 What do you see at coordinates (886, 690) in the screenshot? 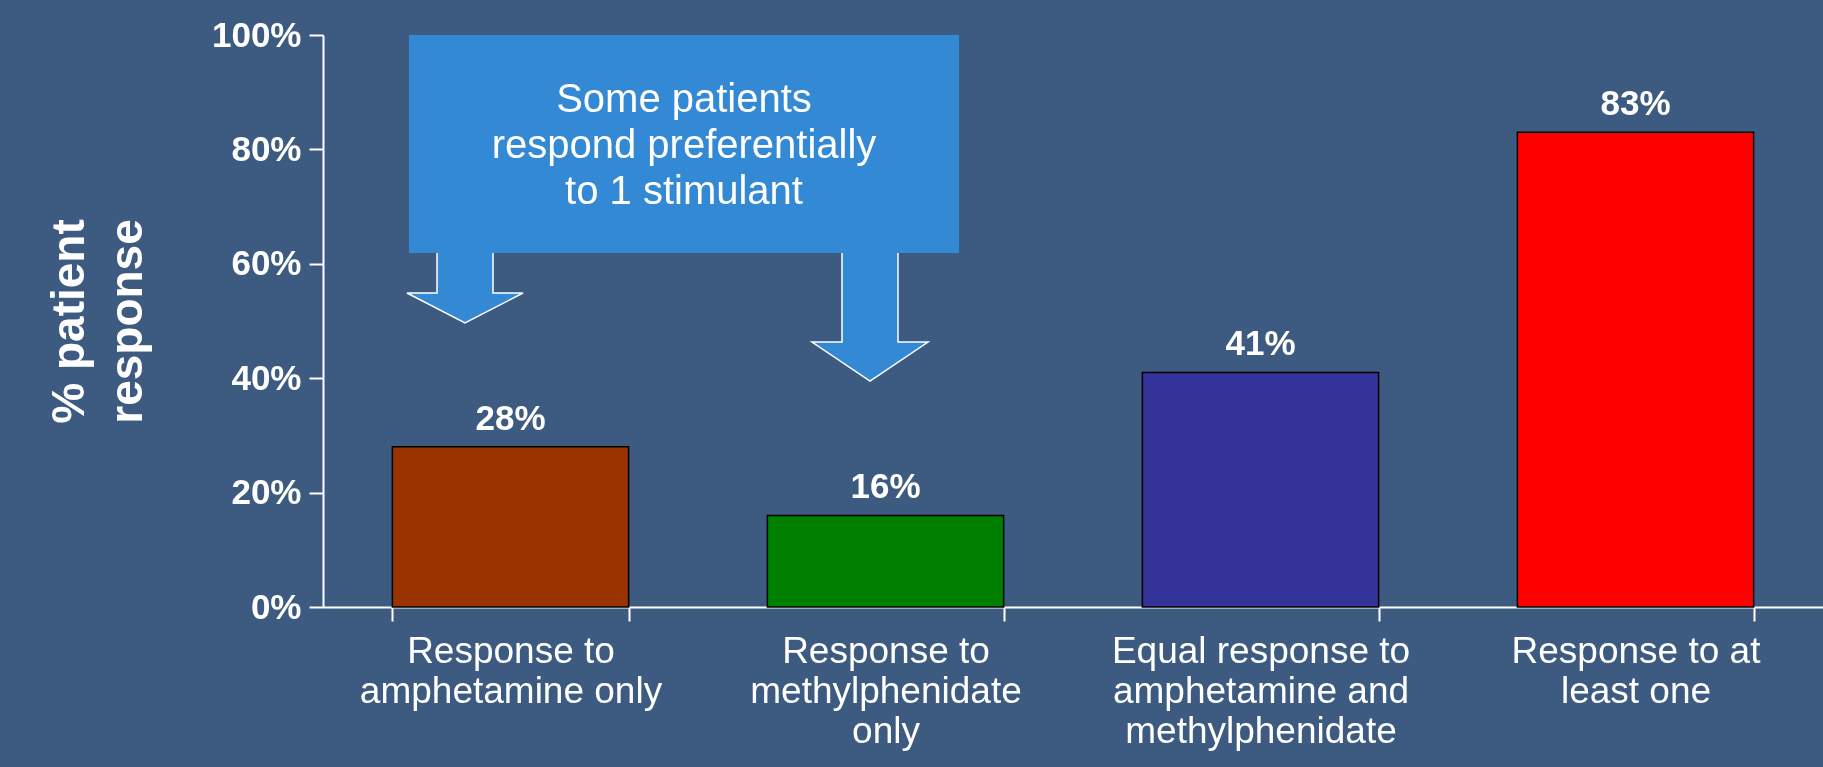
I see `x-tick-label: Response to methylphenidate only` at bounding box center [886, 690].